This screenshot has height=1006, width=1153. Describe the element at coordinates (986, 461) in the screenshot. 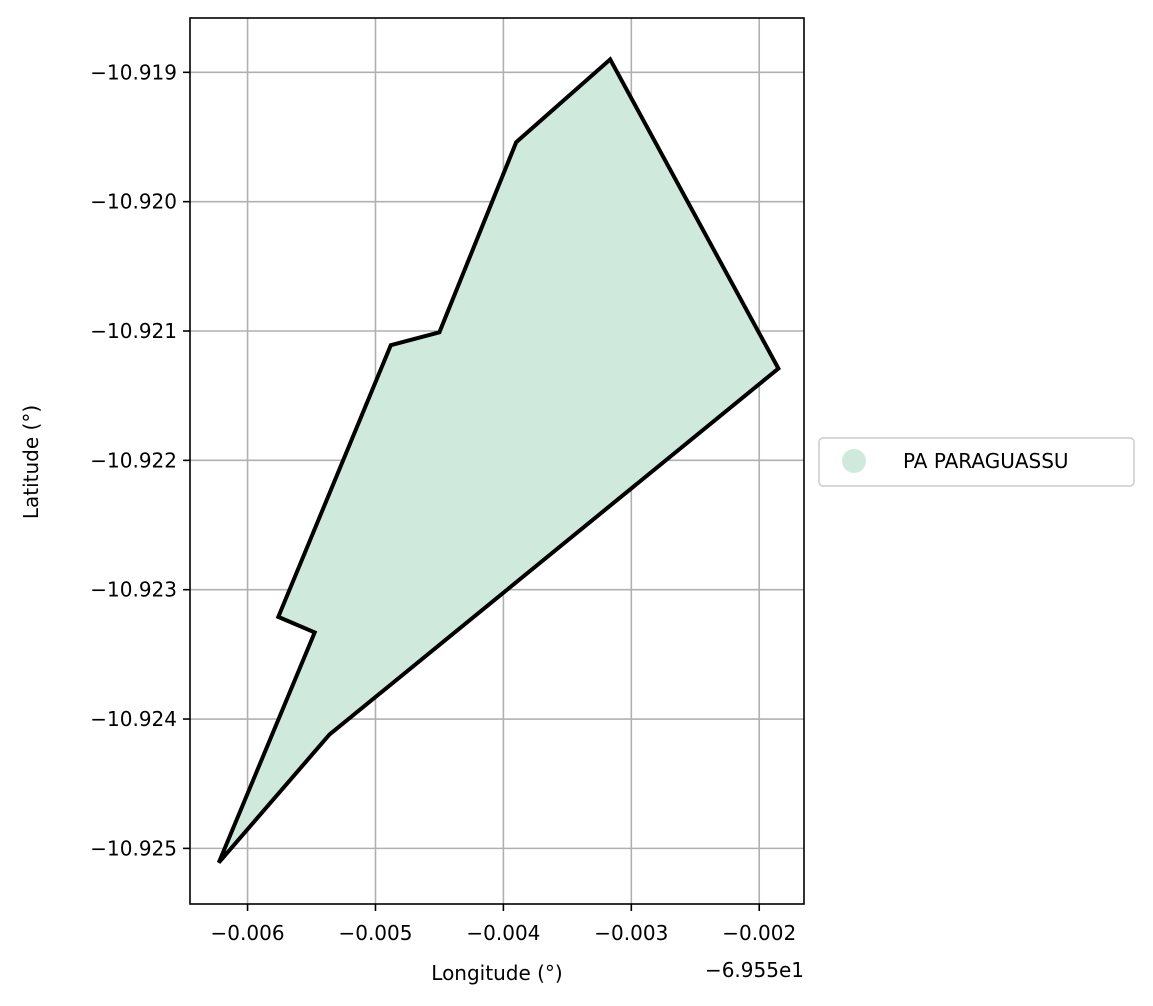

I see `legend-label: PA PARAGUASSU` at that location.